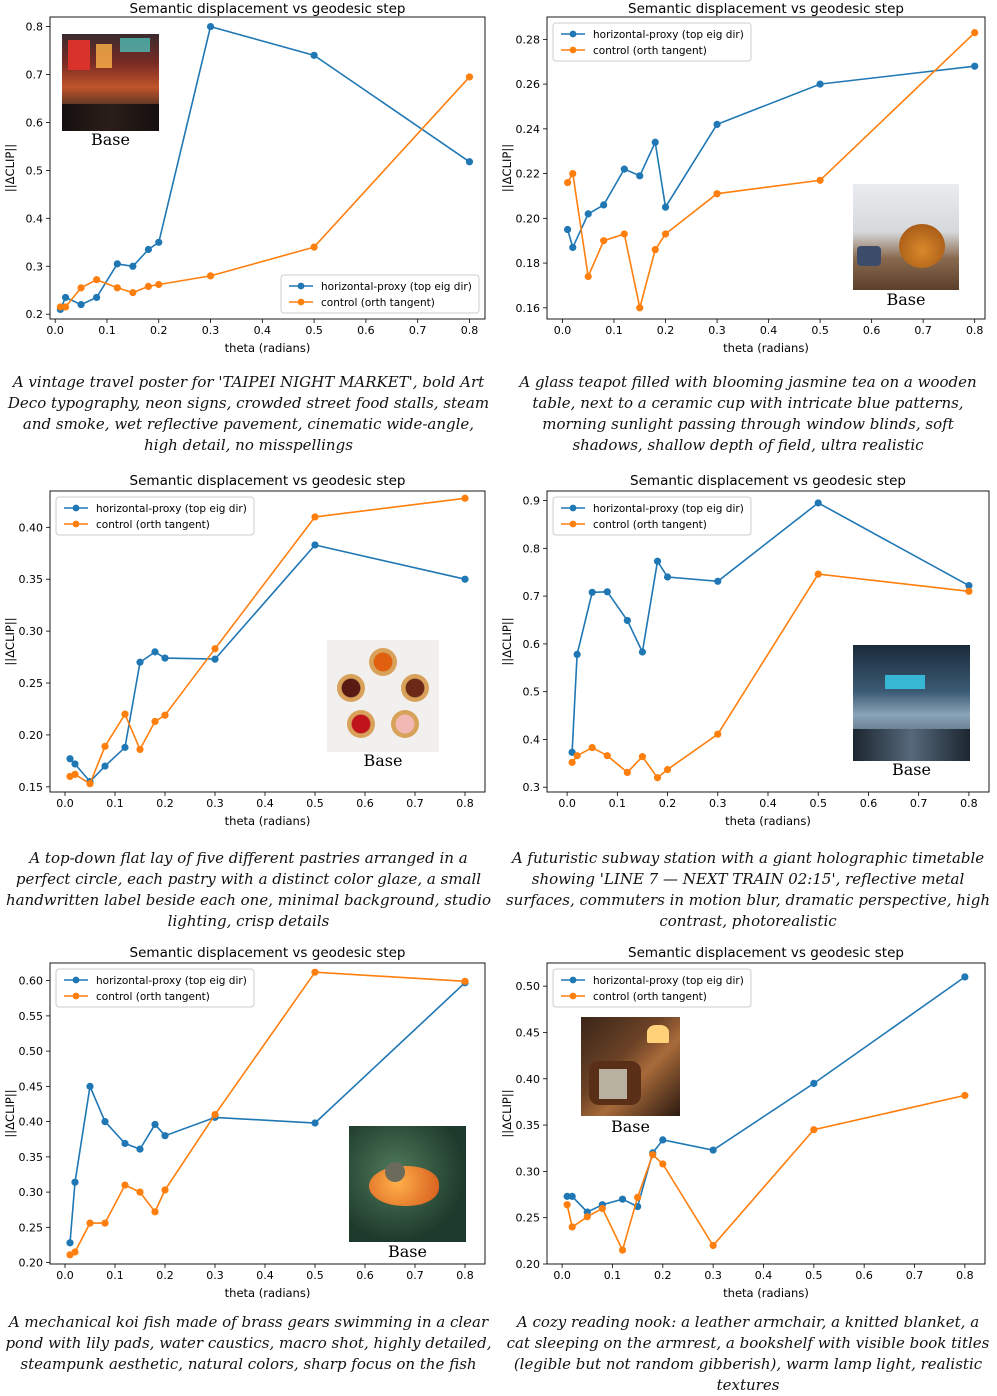  Describe the element at coordinates (532, 739) in the screenshot. I see `y-tick-label: 0.4` at that location.